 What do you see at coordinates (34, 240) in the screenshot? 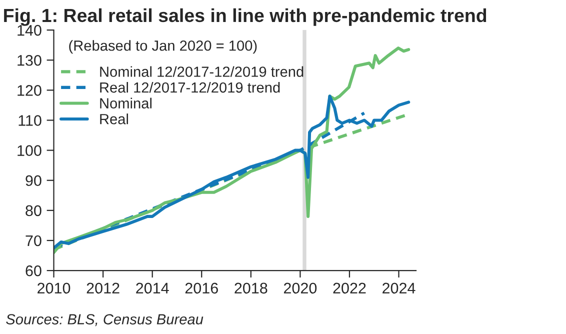
I see `y-tick-label: 70` at bounding box center [34, 240].